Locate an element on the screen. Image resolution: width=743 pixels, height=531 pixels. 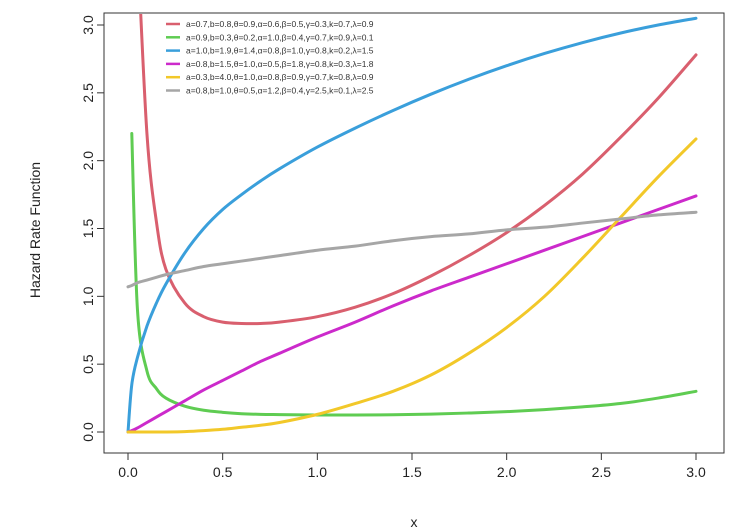
x-axis: 0.0 0.5 1.0 1.5 2.0 2.5 3.0 is located at coordinates (412, 466).